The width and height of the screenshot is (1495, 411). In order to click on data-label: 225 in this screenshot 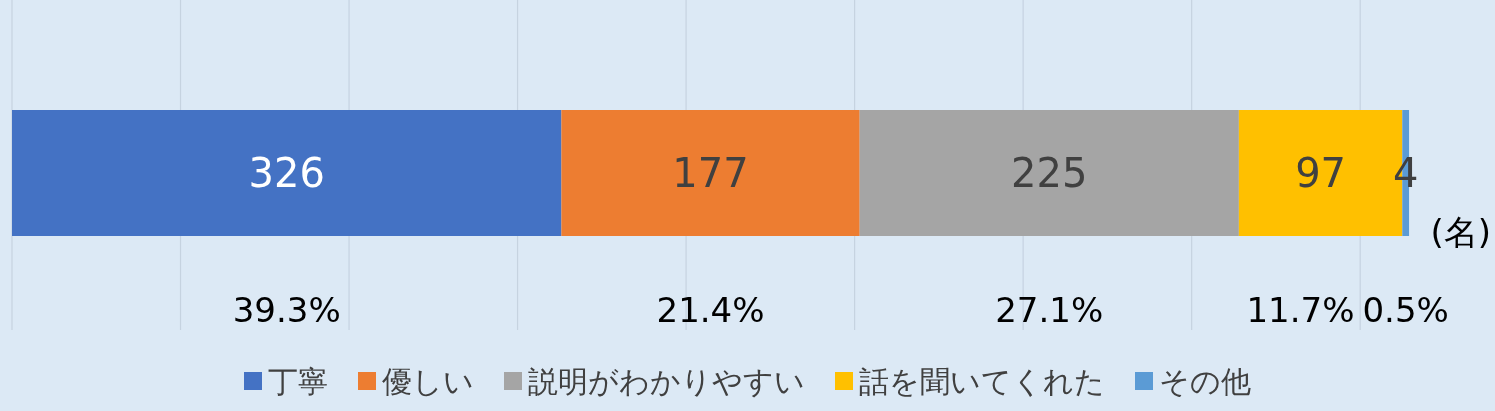, I will do `click(1049, 173)`.